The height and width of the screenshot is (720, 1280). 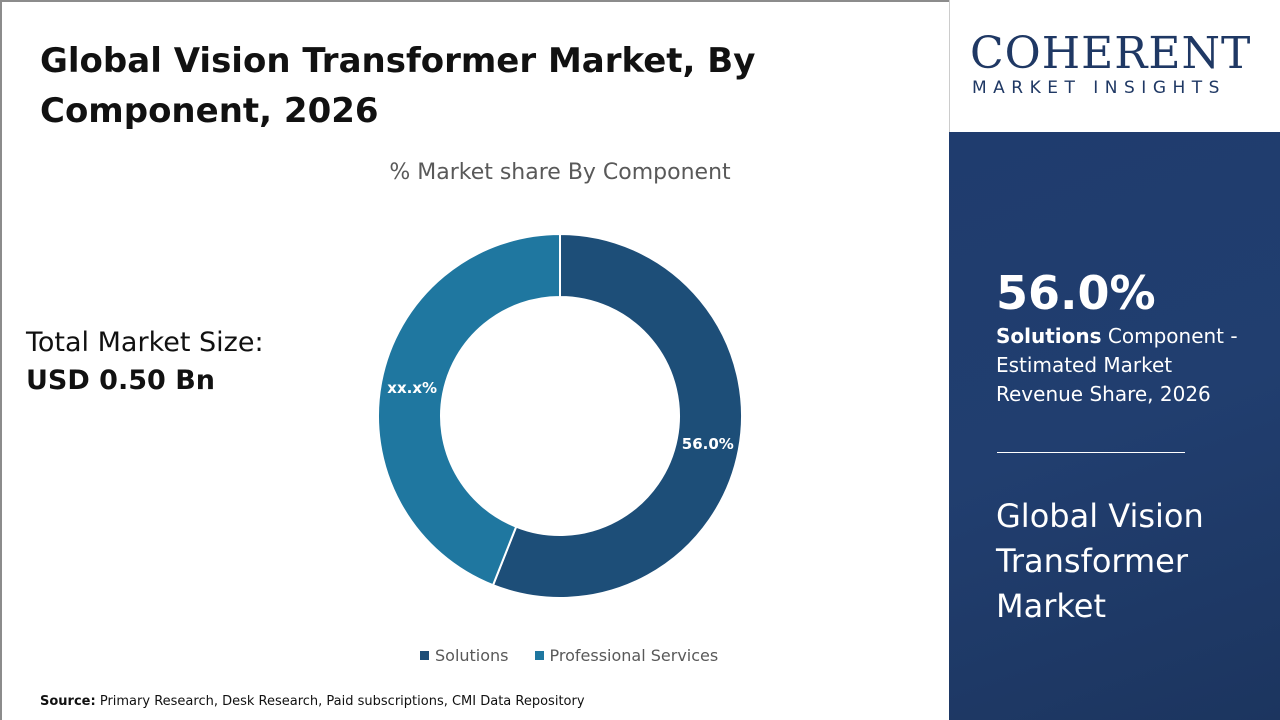 What do you see at coordinates (560, 172) in the screenshot?
I see `chart-title: % Market share By Component` at bounding box center [560, 172].